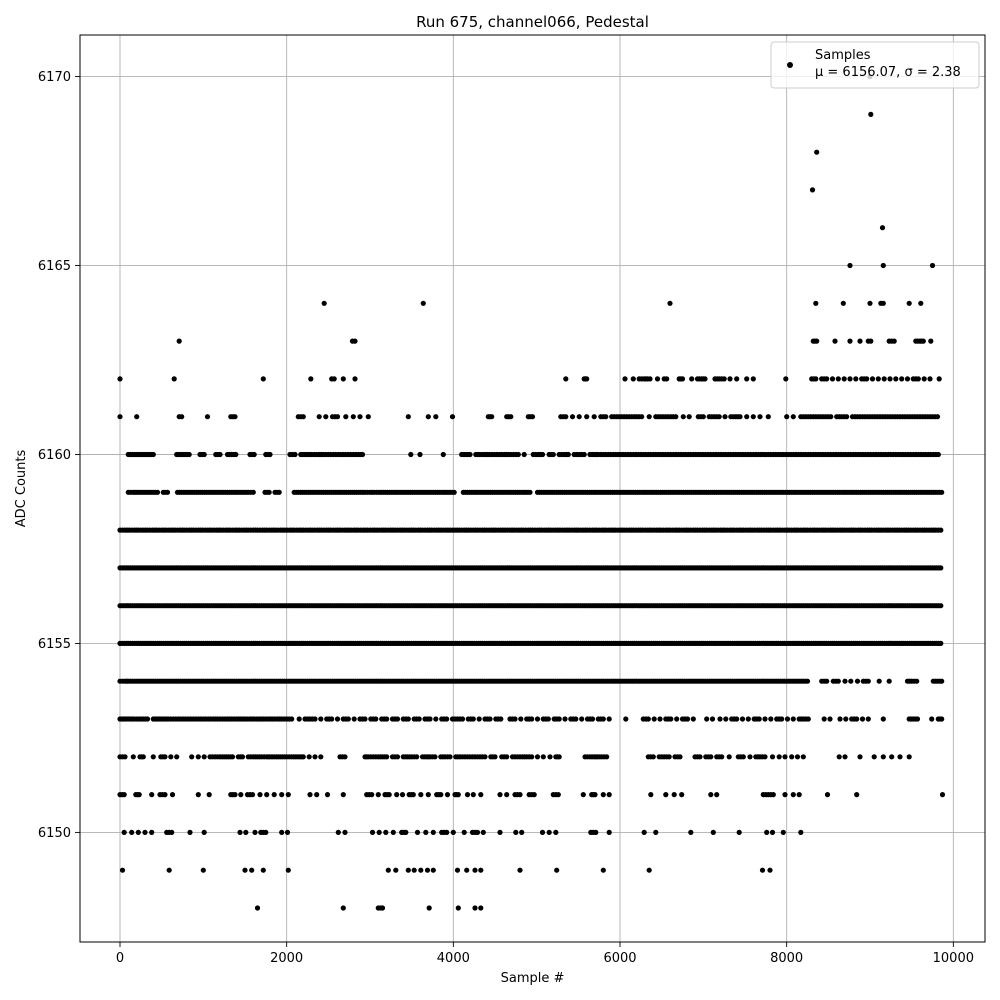 The image size is (1000, 1000). Describe the element at coordinates (790, 65) in the screenshot. I see `legend-marker` at that location.